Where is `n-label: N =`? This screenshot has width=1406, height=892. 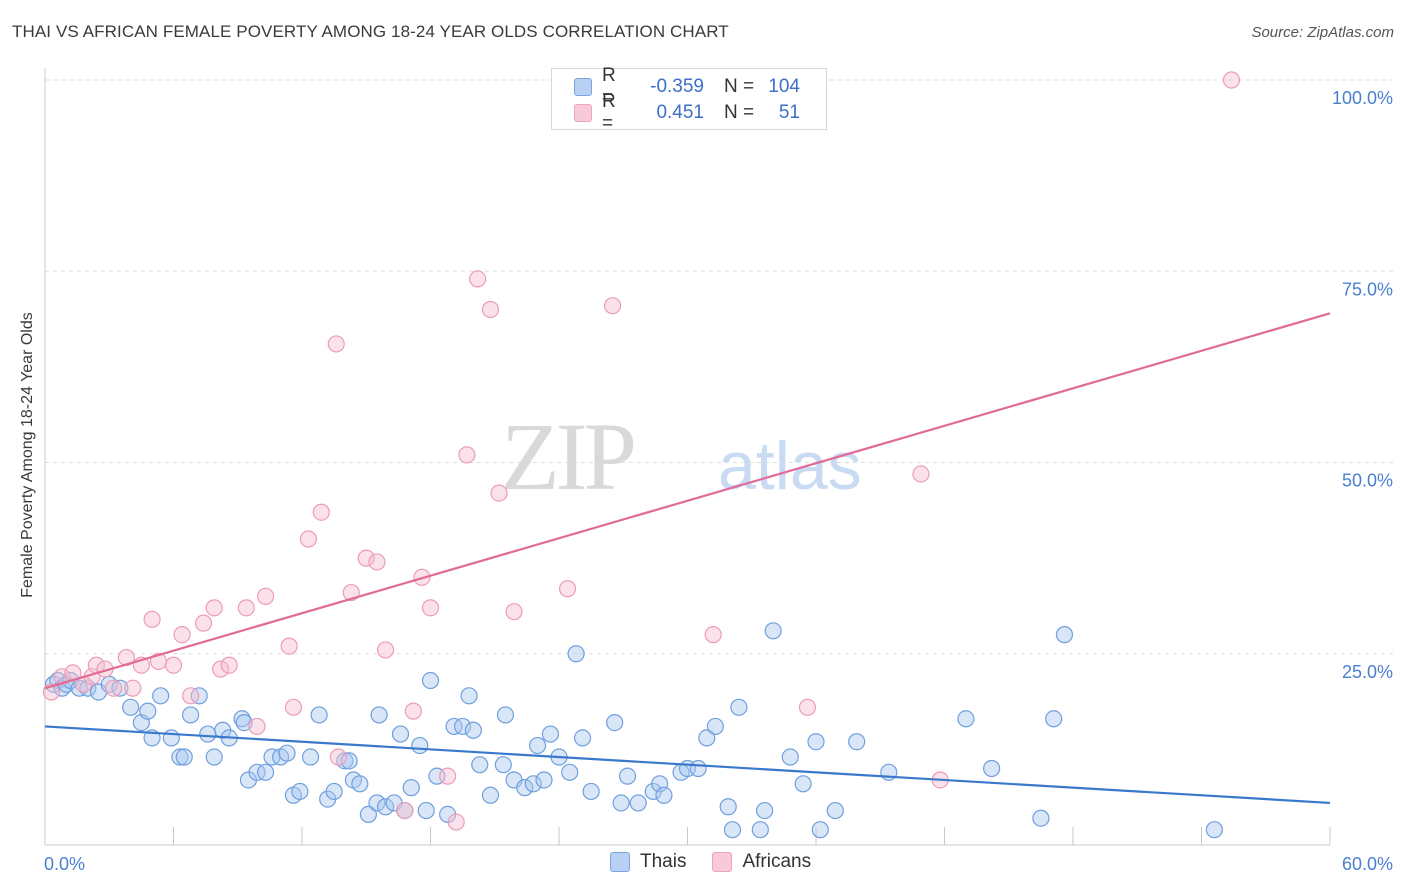
n-label: N = is located at coordinates (739, 112).